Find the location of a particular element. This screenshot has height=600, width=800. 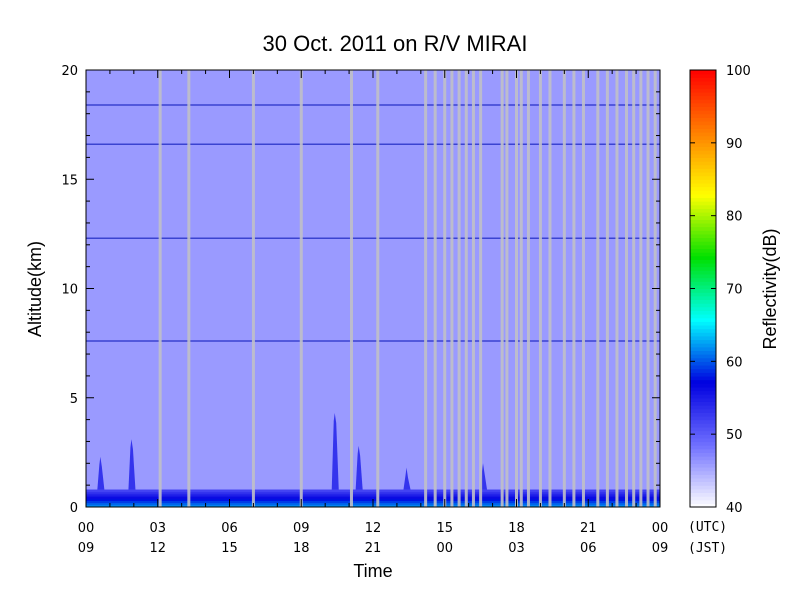

x-tick-label-jst: 06 is located at coordinates (588, 548).